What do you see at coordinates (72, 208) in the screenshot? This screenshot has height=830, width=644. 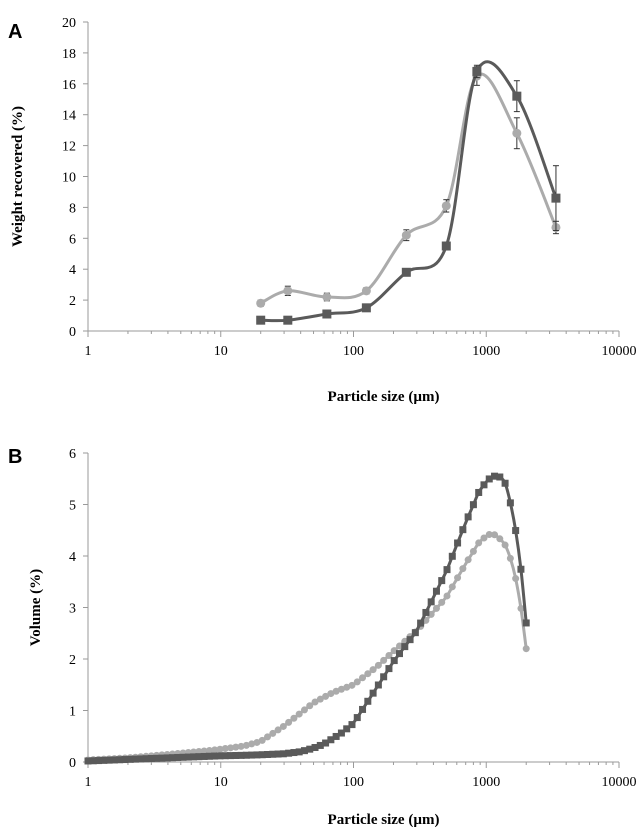 I see `y-tick-label: 8` at bounding box center [72, 208].